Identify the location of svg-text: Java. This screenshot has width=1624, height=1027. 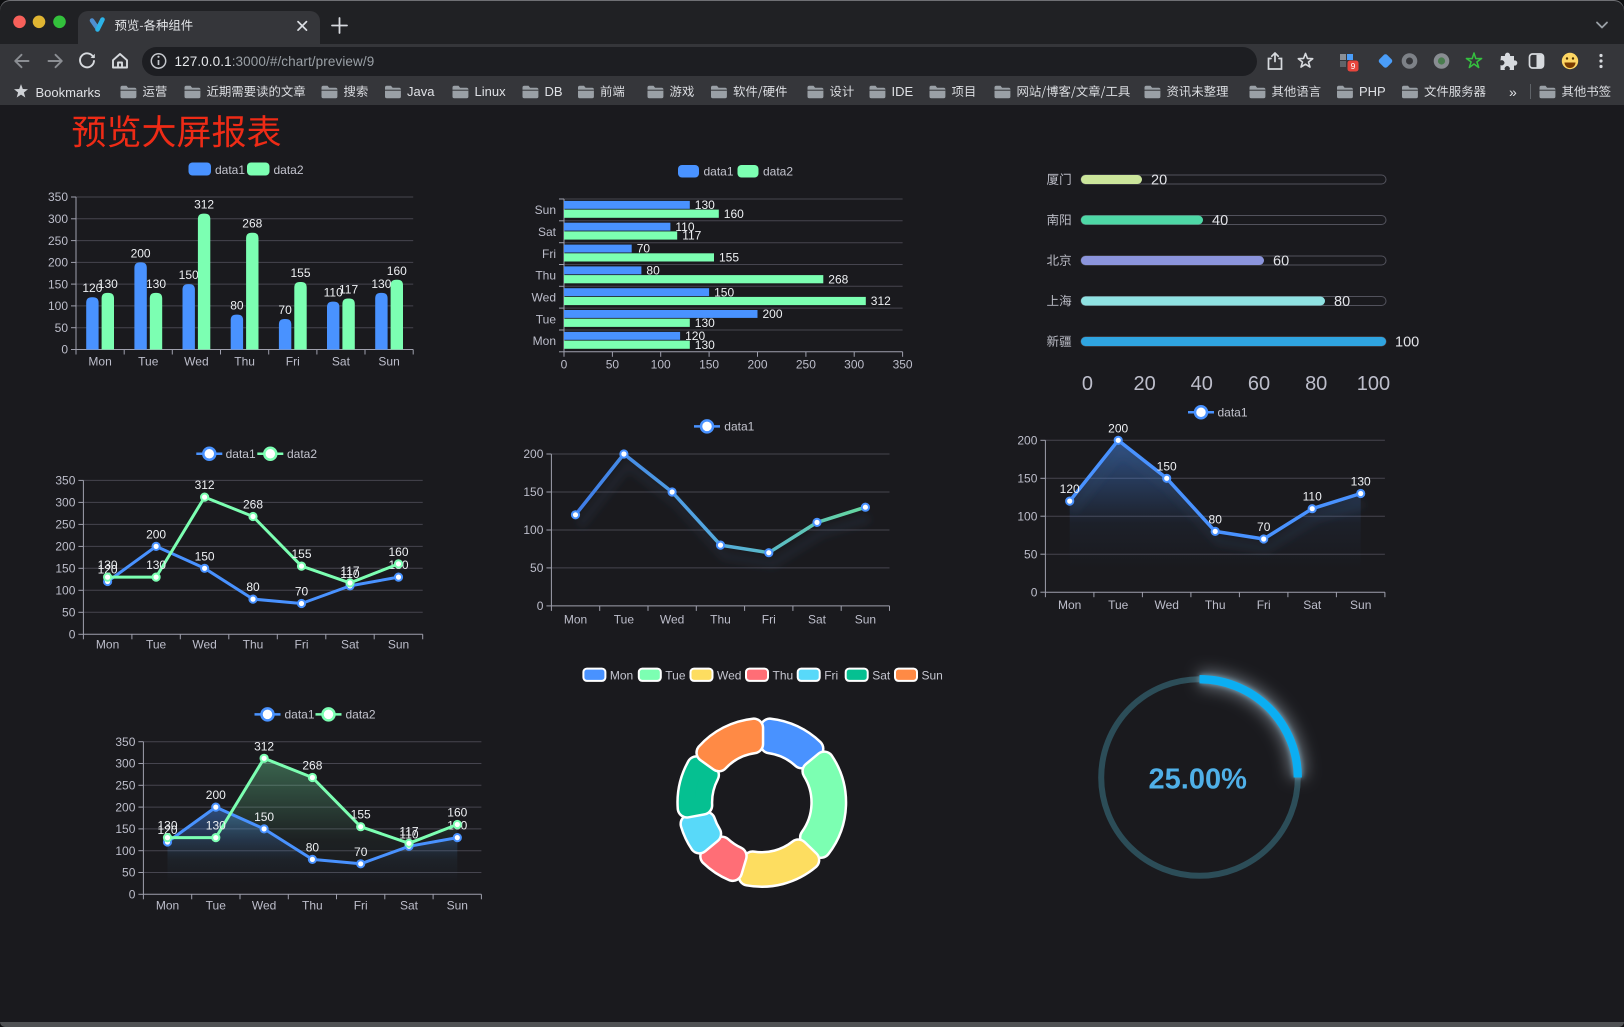
(421, 91).